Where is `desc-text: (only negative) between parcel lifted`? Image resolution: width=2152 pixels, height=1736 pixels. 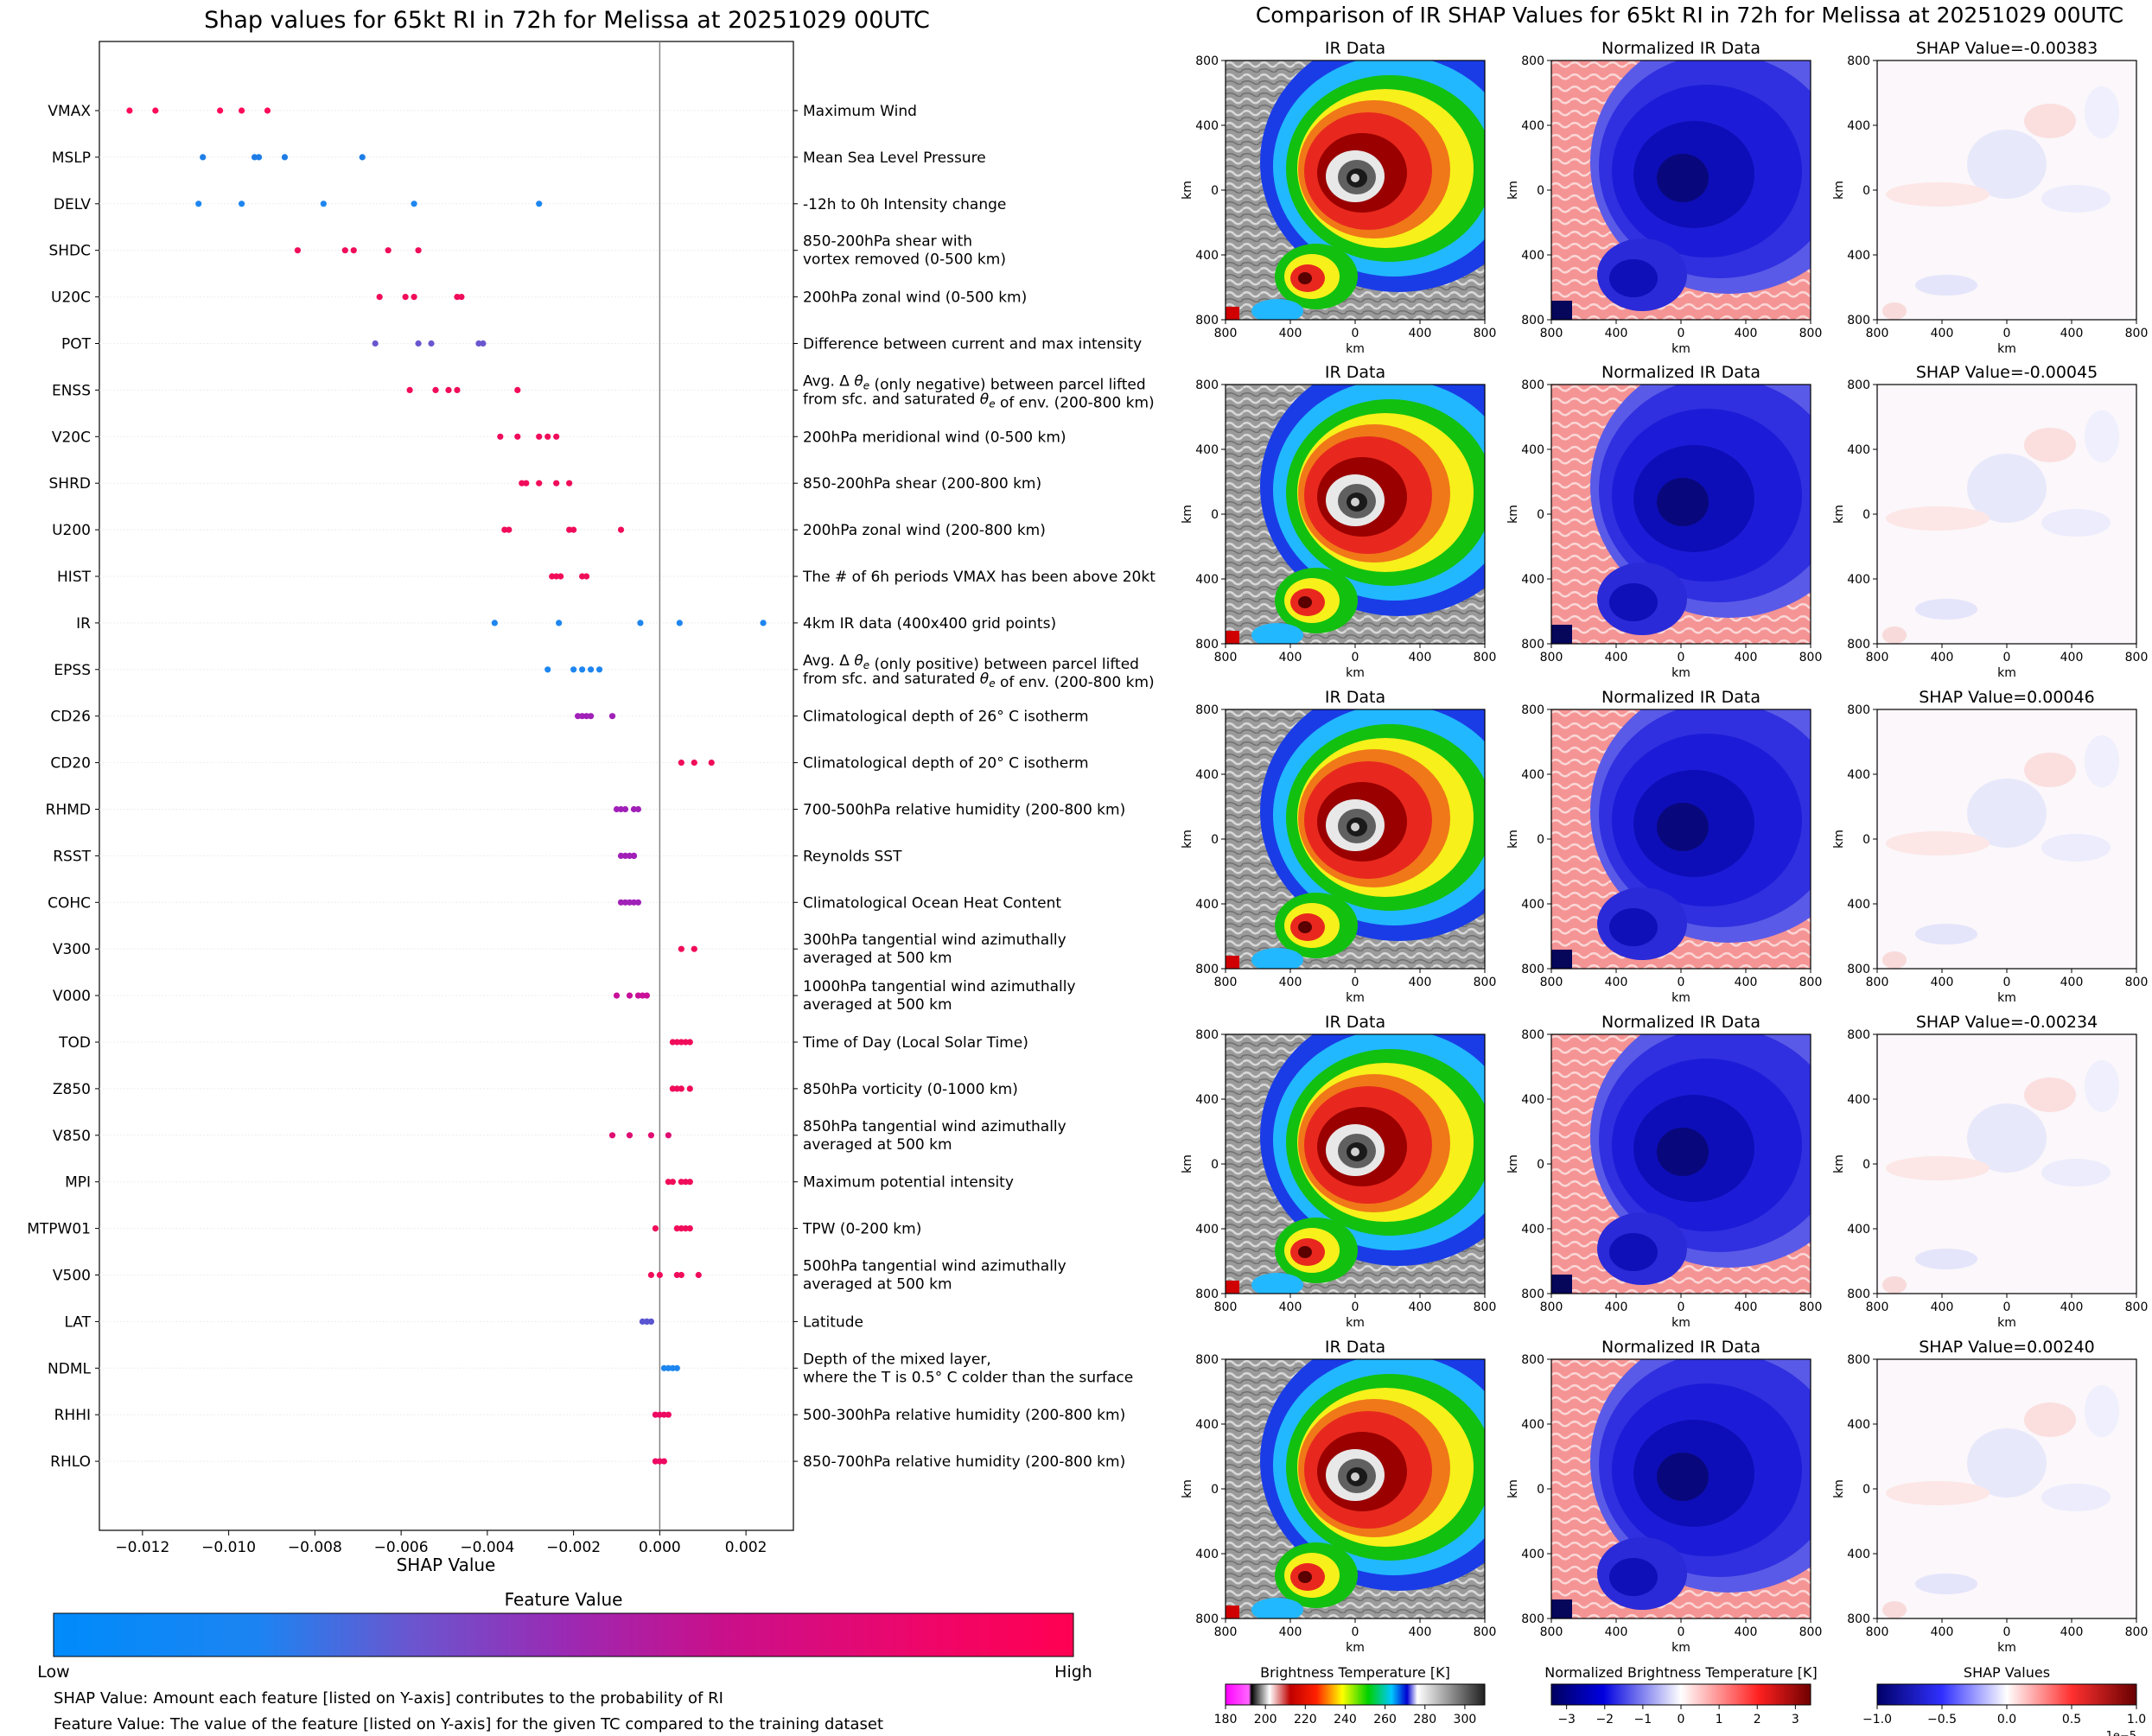 desc-text: (only negative) between parcel lifted is located at coordinates (1007, 384).